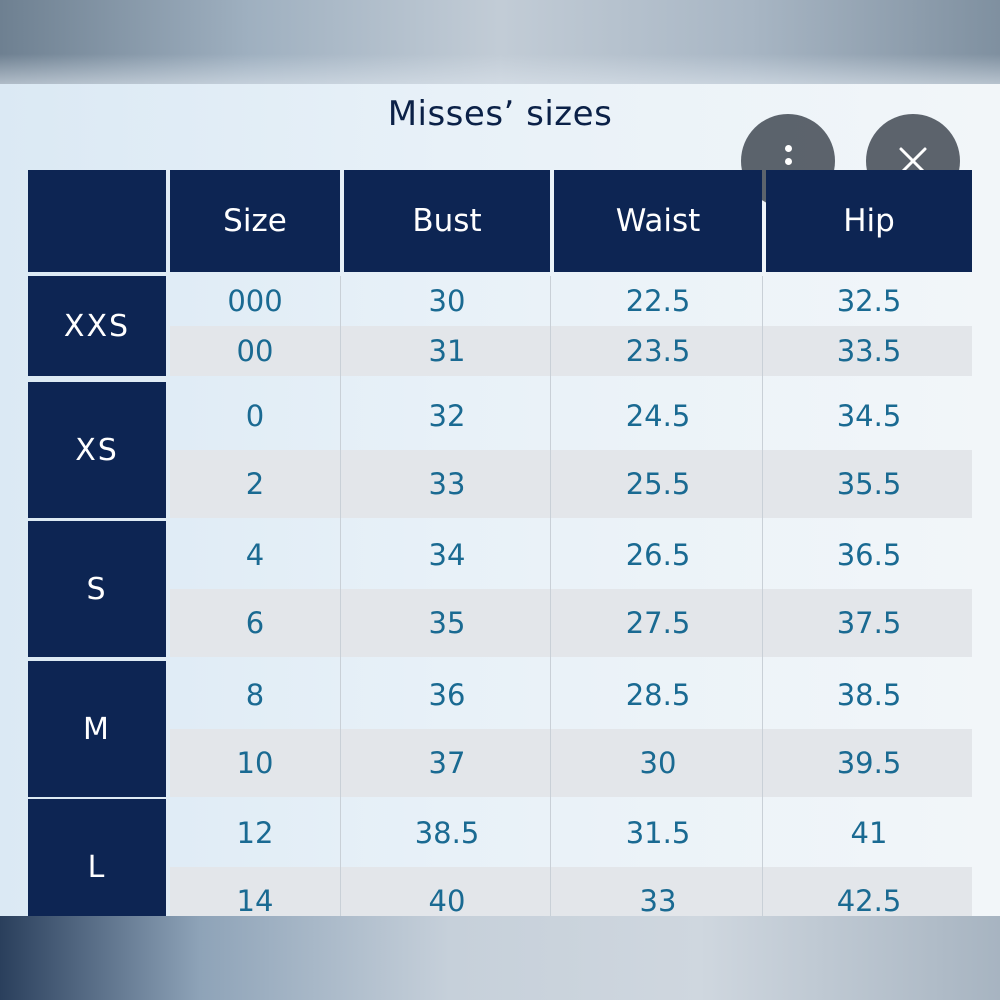 The width and height of the screenshot is (1000, 1000). What do you see at coordinates (658, 833) in the screenshot?
I see `waist-cell: 31.5` at bounding box center [658, 833].